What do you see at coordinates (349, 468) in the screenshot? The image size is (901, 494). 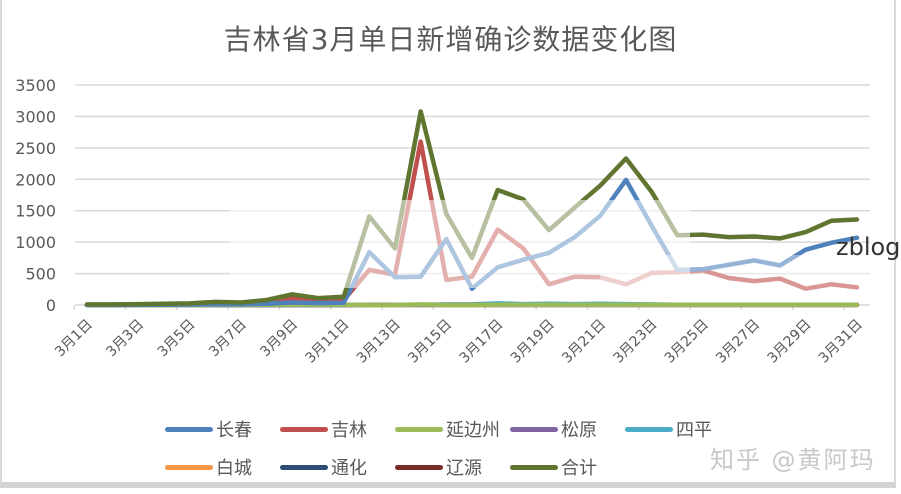 I see `legend-label: 通化` at bounding box center [349, 468].